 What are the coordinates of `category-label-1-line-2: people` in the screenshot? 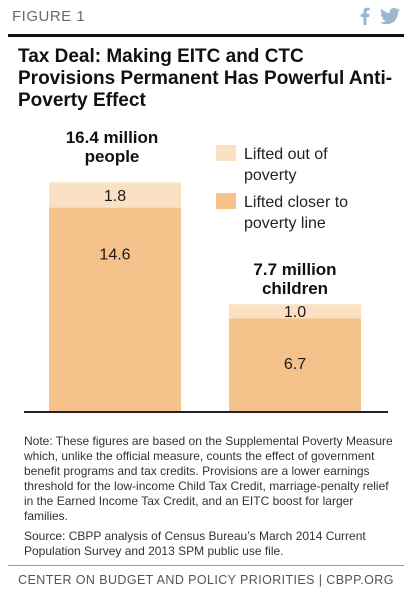 It's located at (112, 156).